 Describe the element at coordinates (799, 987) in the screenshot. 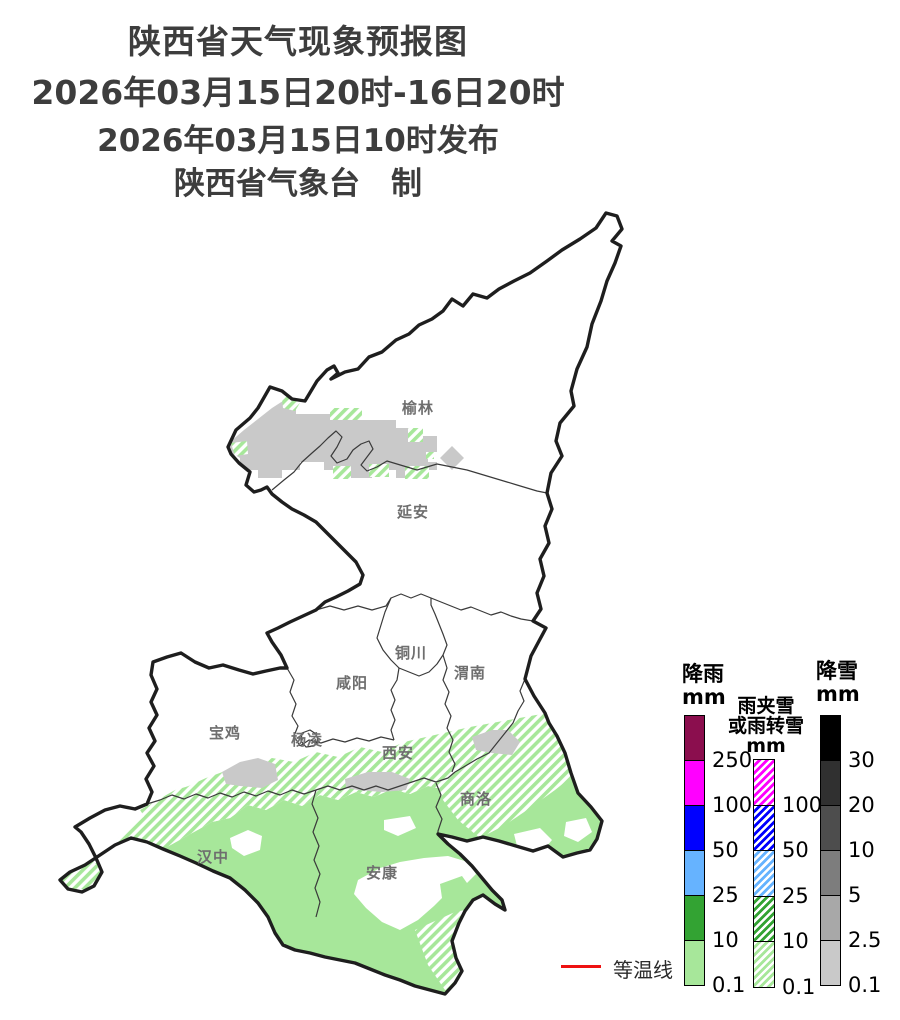

I see `legend-sleet-label-4: 0.1` at that location.